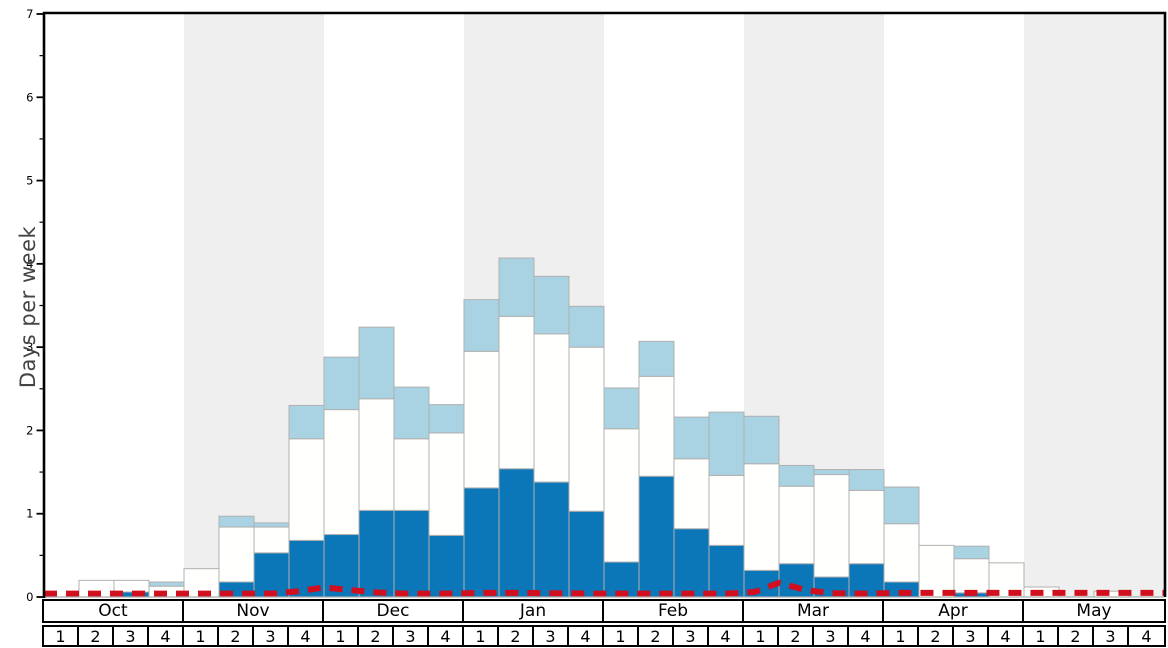  Describe the element at coordinates (691, 494) in the screenshot. I see `bar-feb-3-white-segment` at that location.